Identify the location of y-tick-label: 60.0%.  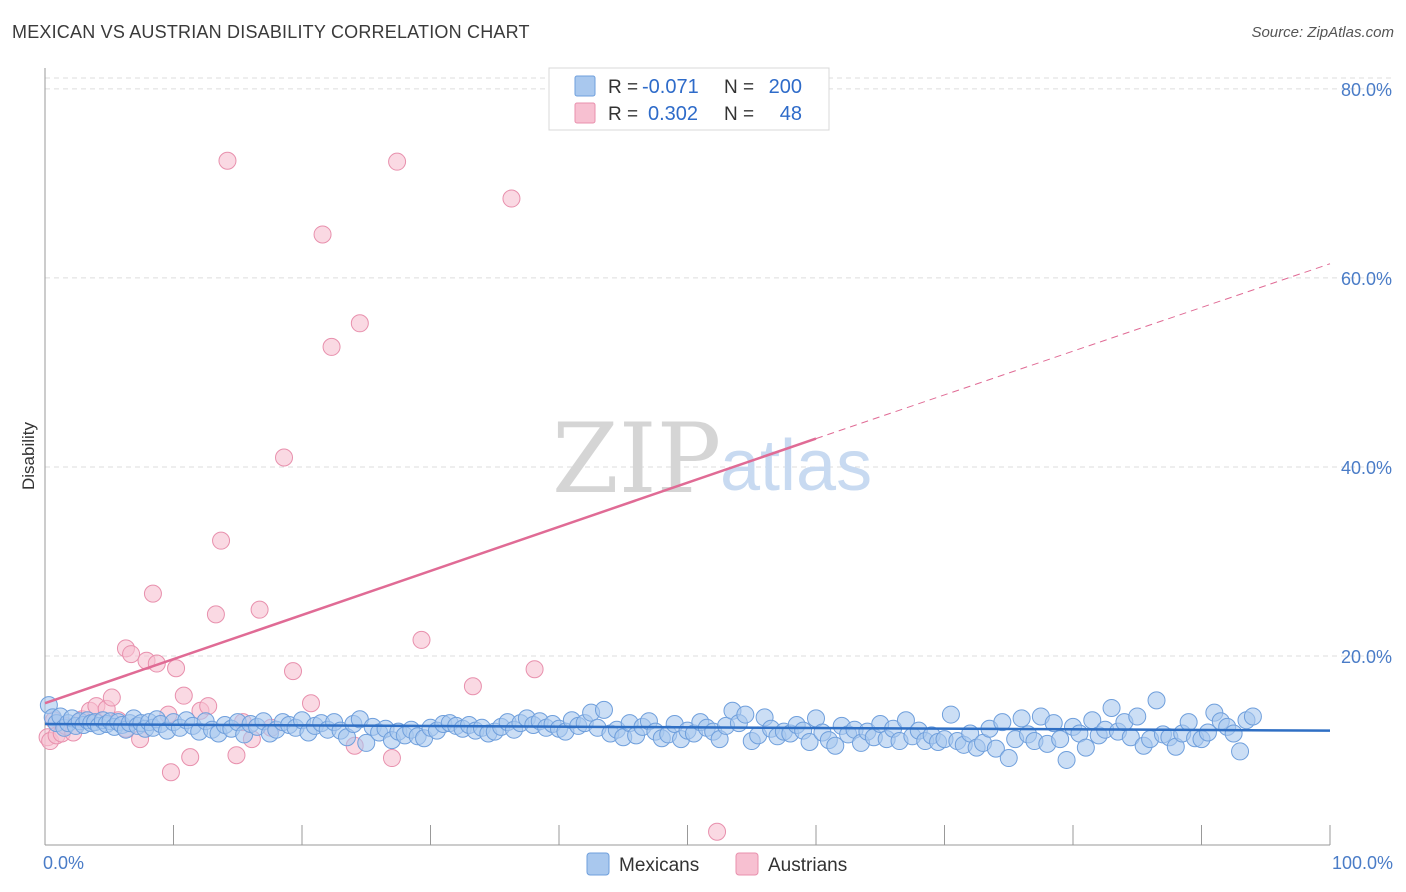
(1366, 279).